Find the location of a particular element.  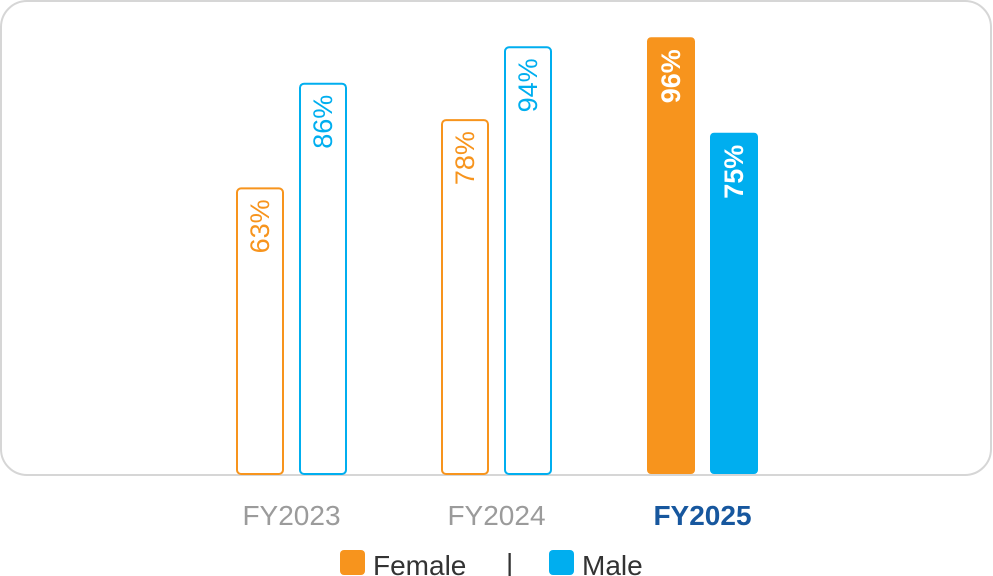

x-tick-fy2025: FY2025 is located at coordinates (702, 515).